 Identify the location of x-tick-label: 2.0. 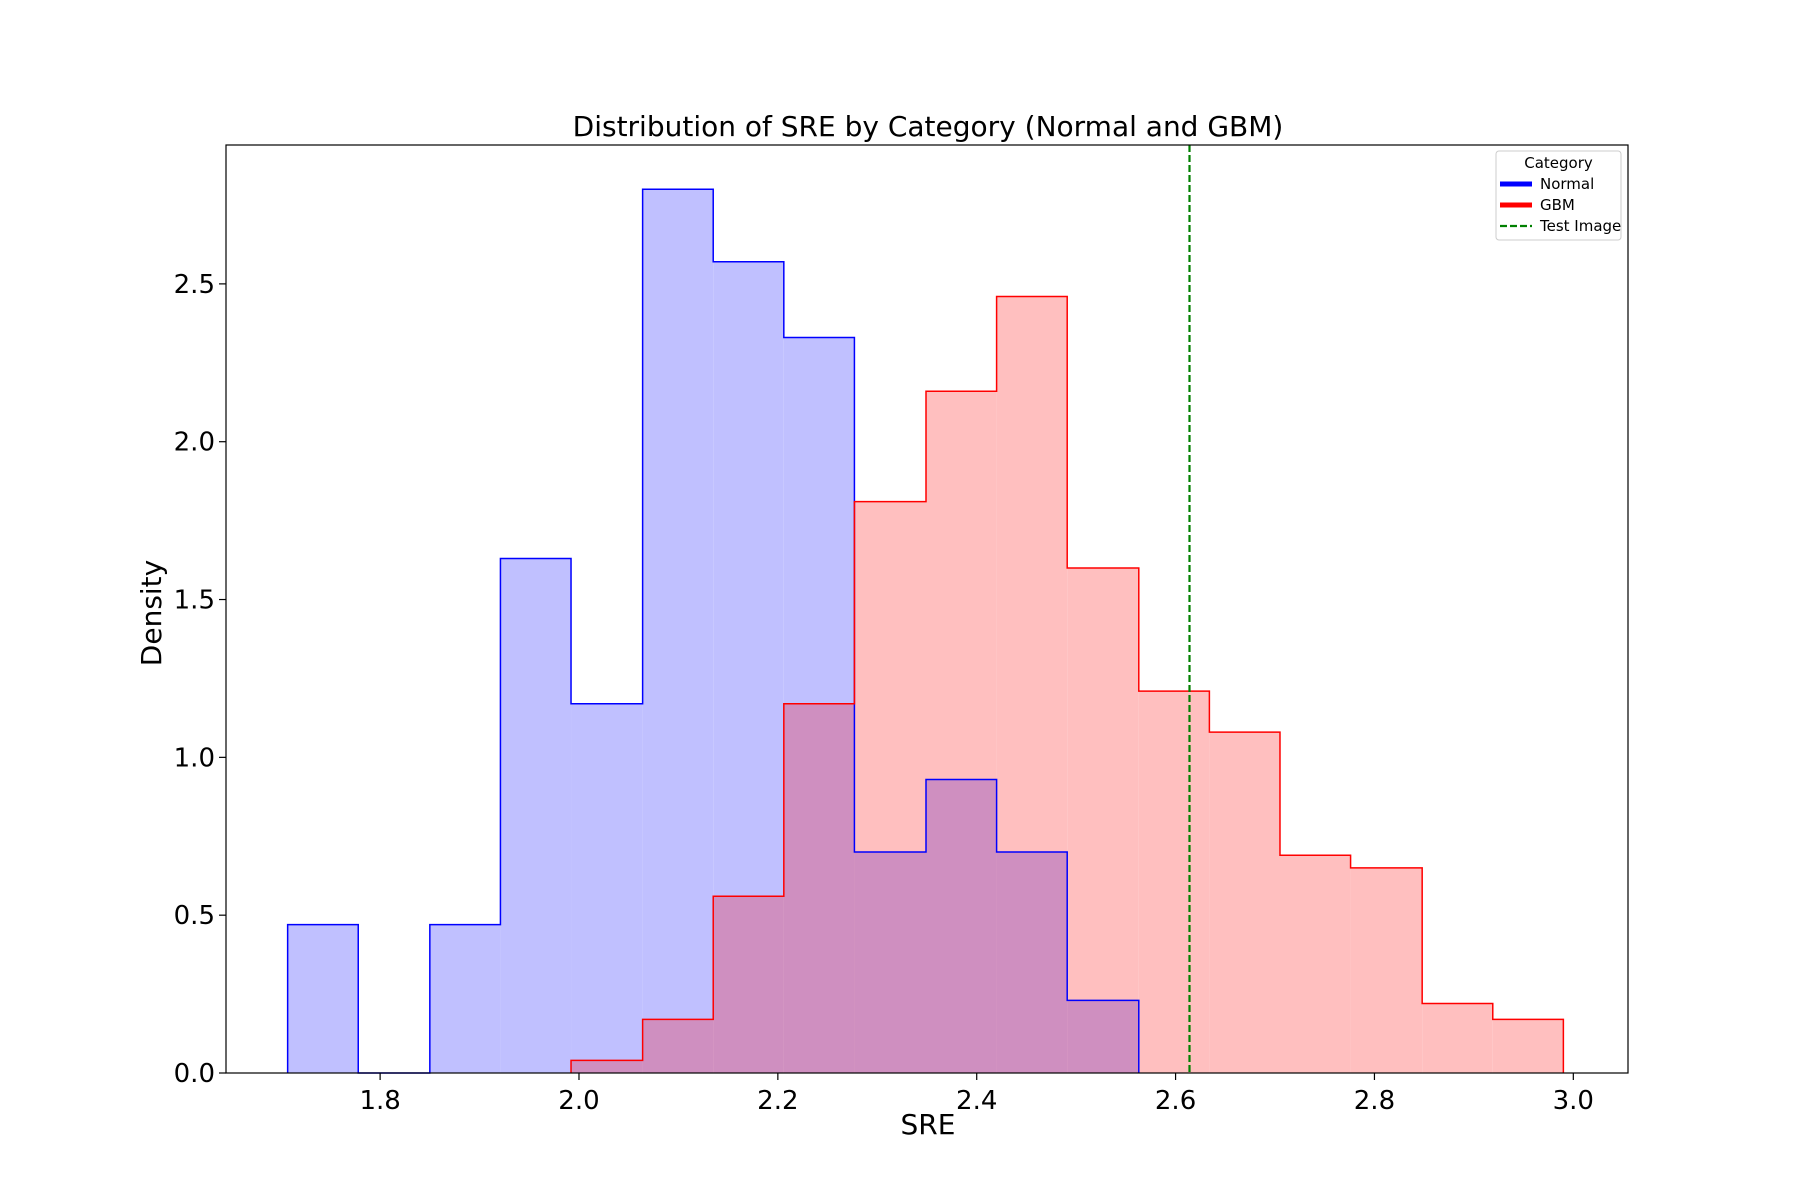
(578, 1101).